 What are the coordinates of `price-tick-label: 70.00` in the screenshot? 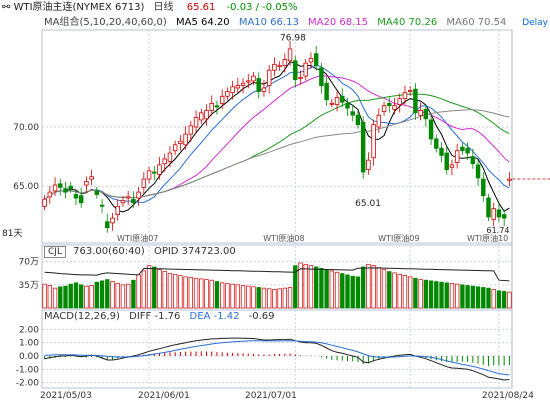 It's located at (26, 128).